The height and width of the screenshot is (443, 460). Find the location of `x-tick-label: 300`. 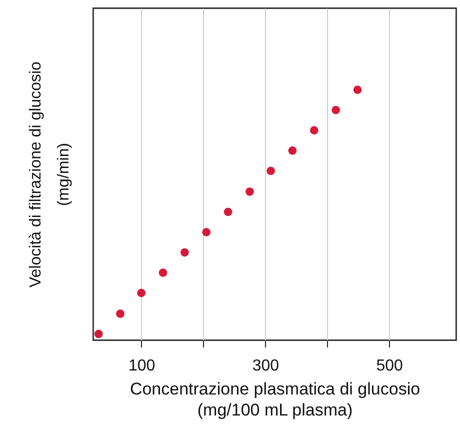

x-tick-label: 300 is located at coordinates (266, 366).